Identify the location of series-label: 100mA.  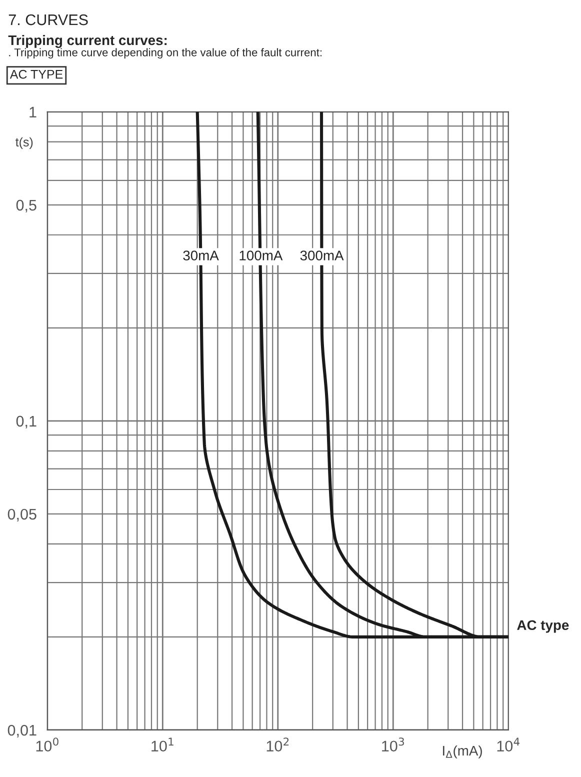
(261, 255).